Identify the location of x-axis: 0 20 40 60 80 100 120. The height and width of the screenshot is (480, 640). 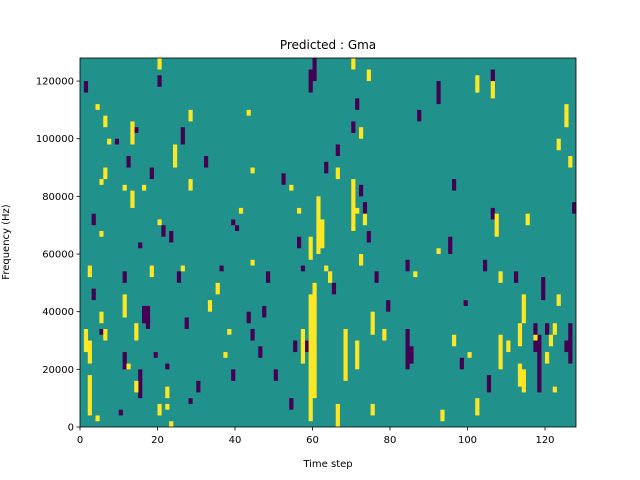
(316, 436).